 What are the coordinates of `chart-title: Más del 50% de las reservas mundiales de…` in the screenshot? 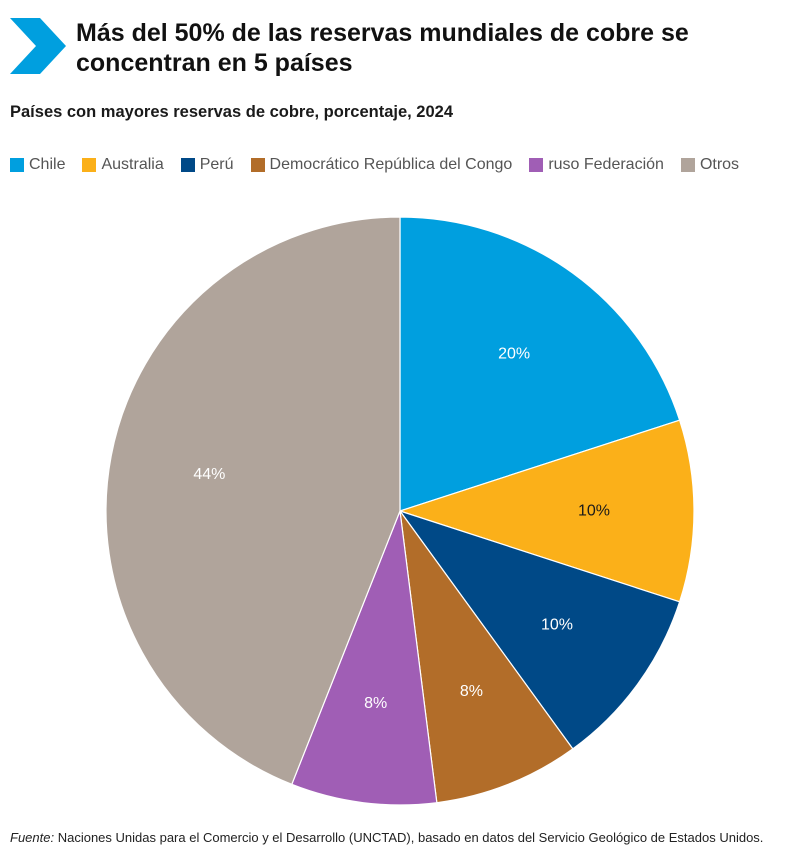 It's located at (382, 48).